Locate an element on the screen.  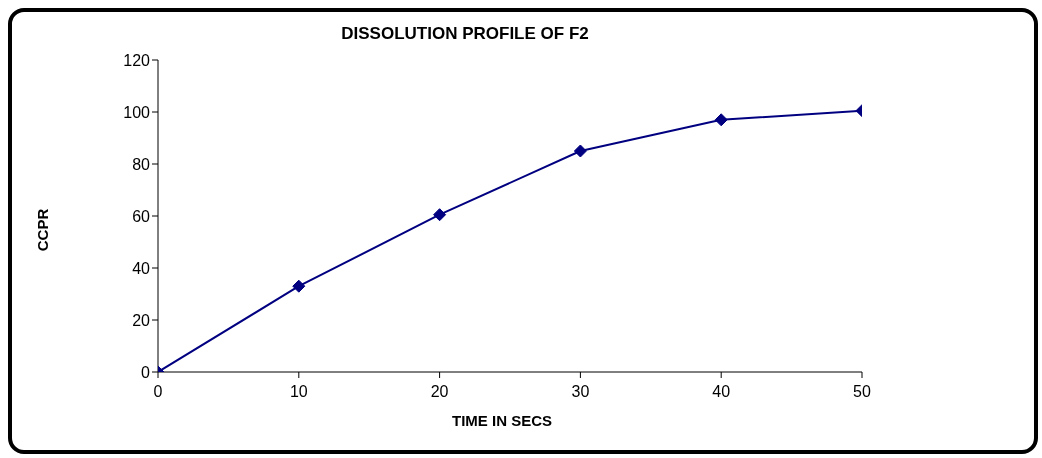
x-tick-label: 30 is located at coordinates (580, 392).